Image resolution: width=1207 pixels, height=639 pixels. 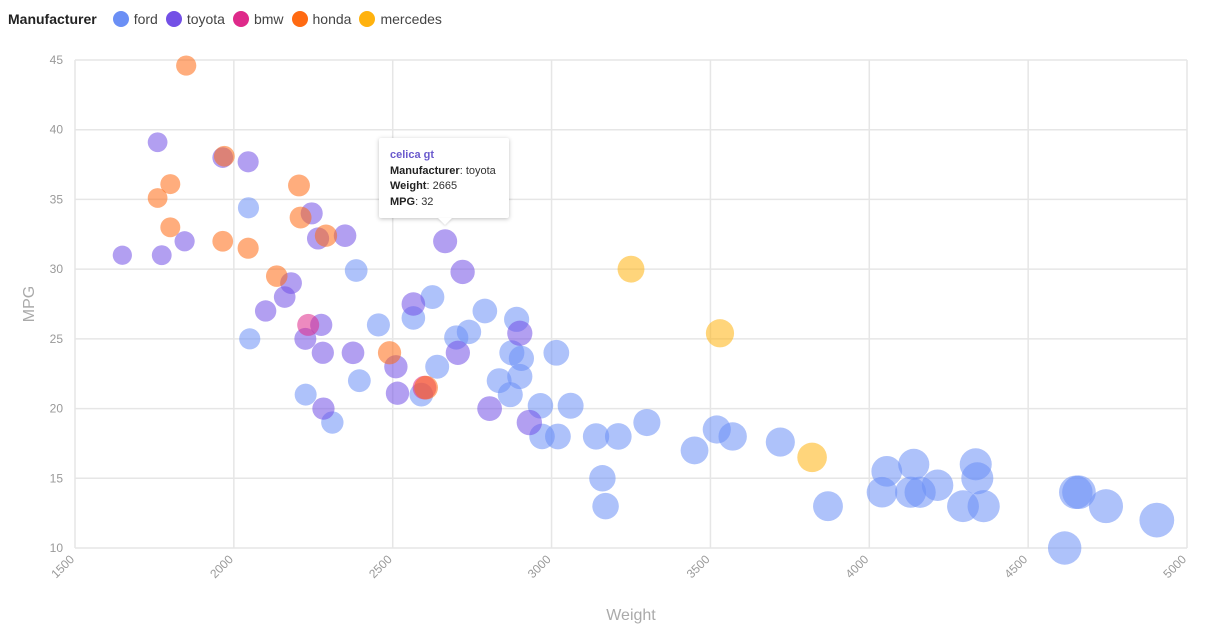 What do you see at coordinates (1174, 566) in the screenshot?
I see `x-tick-label: 5000` at bounding box center [1174, 566].